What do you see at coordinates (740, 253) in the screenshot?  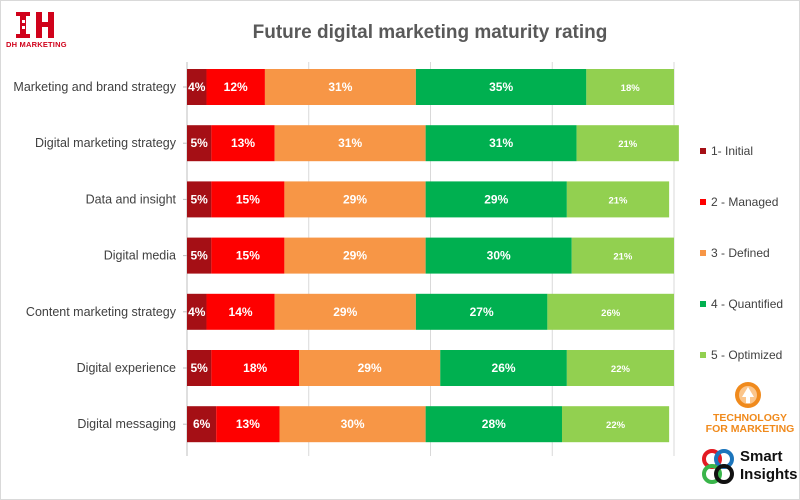 I see `legend-label: 3 - Defined` at bounding box center [740, 253].